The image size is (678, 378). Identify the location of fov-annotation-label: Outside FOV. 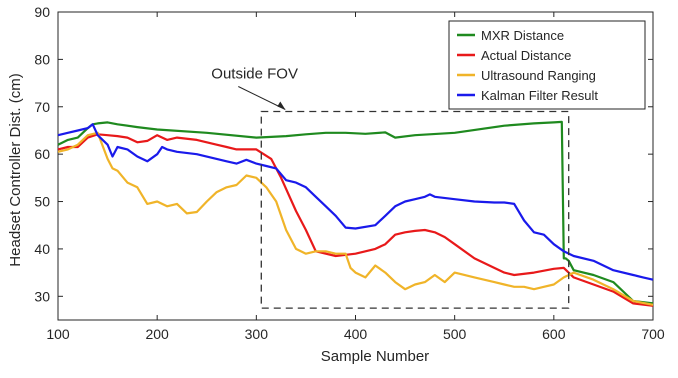
(254, 74).